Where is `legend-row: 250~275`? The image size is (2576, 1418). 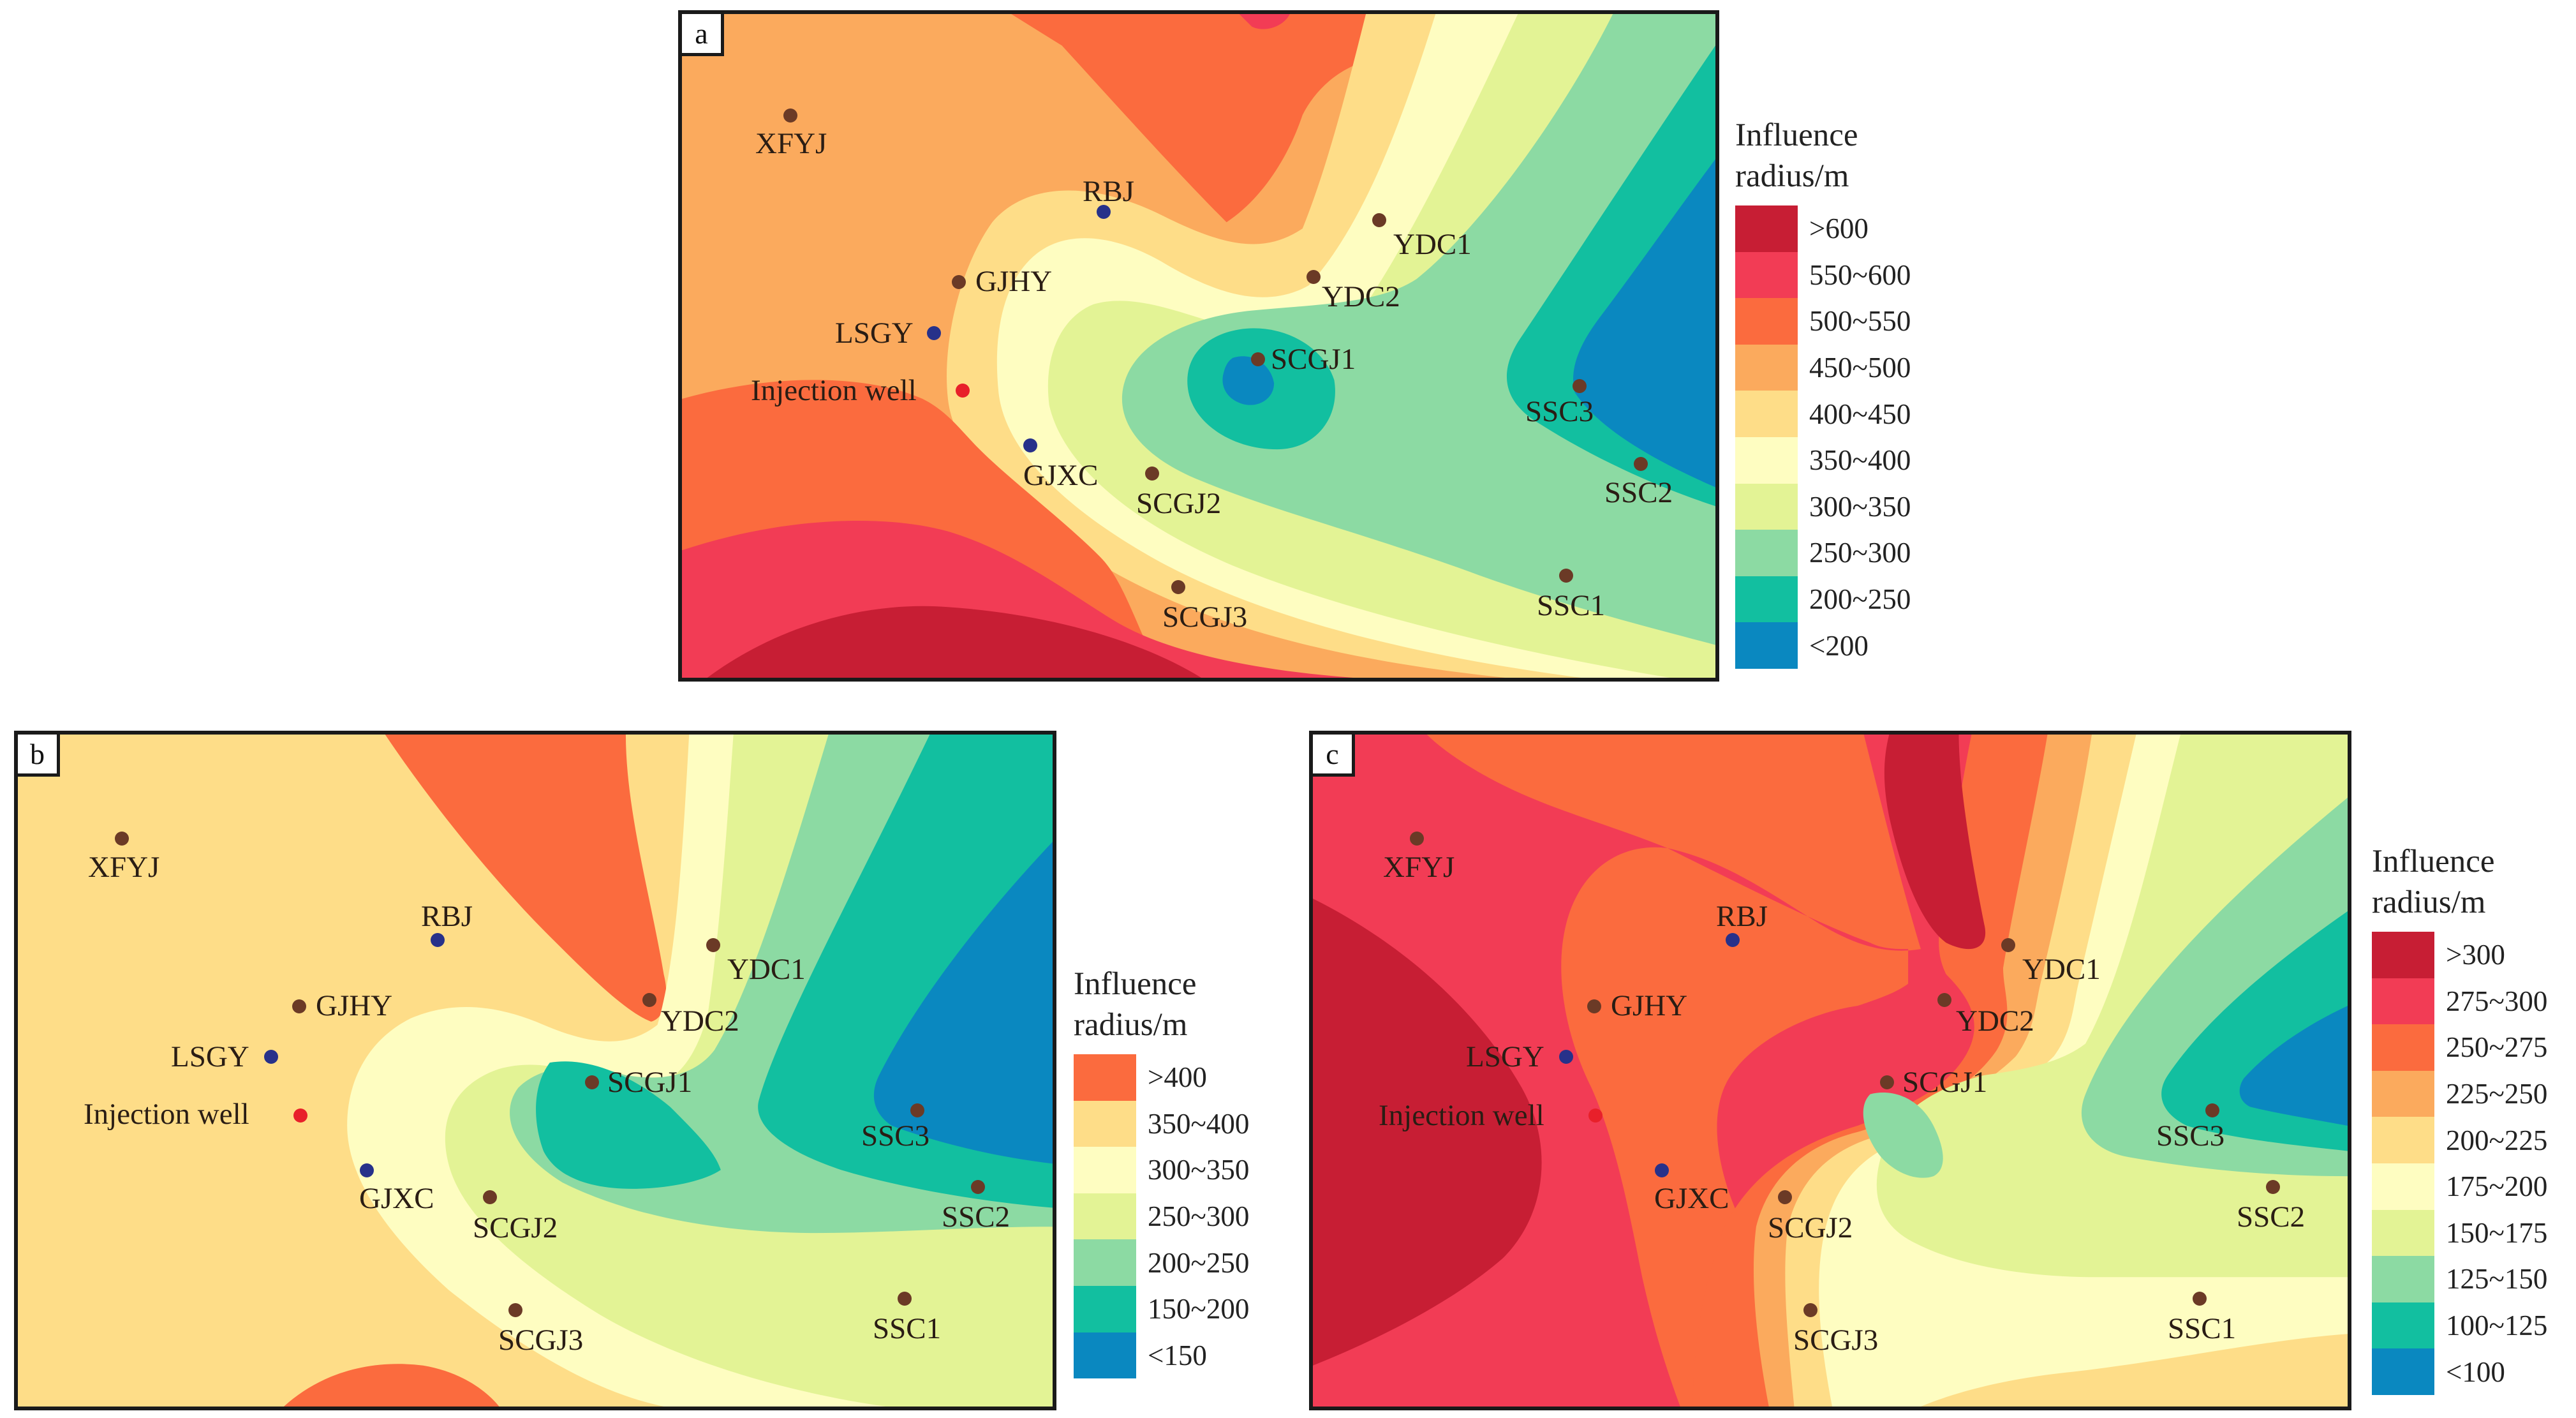 legend-row: 250~275 is located at coordinates (2459, 1048).